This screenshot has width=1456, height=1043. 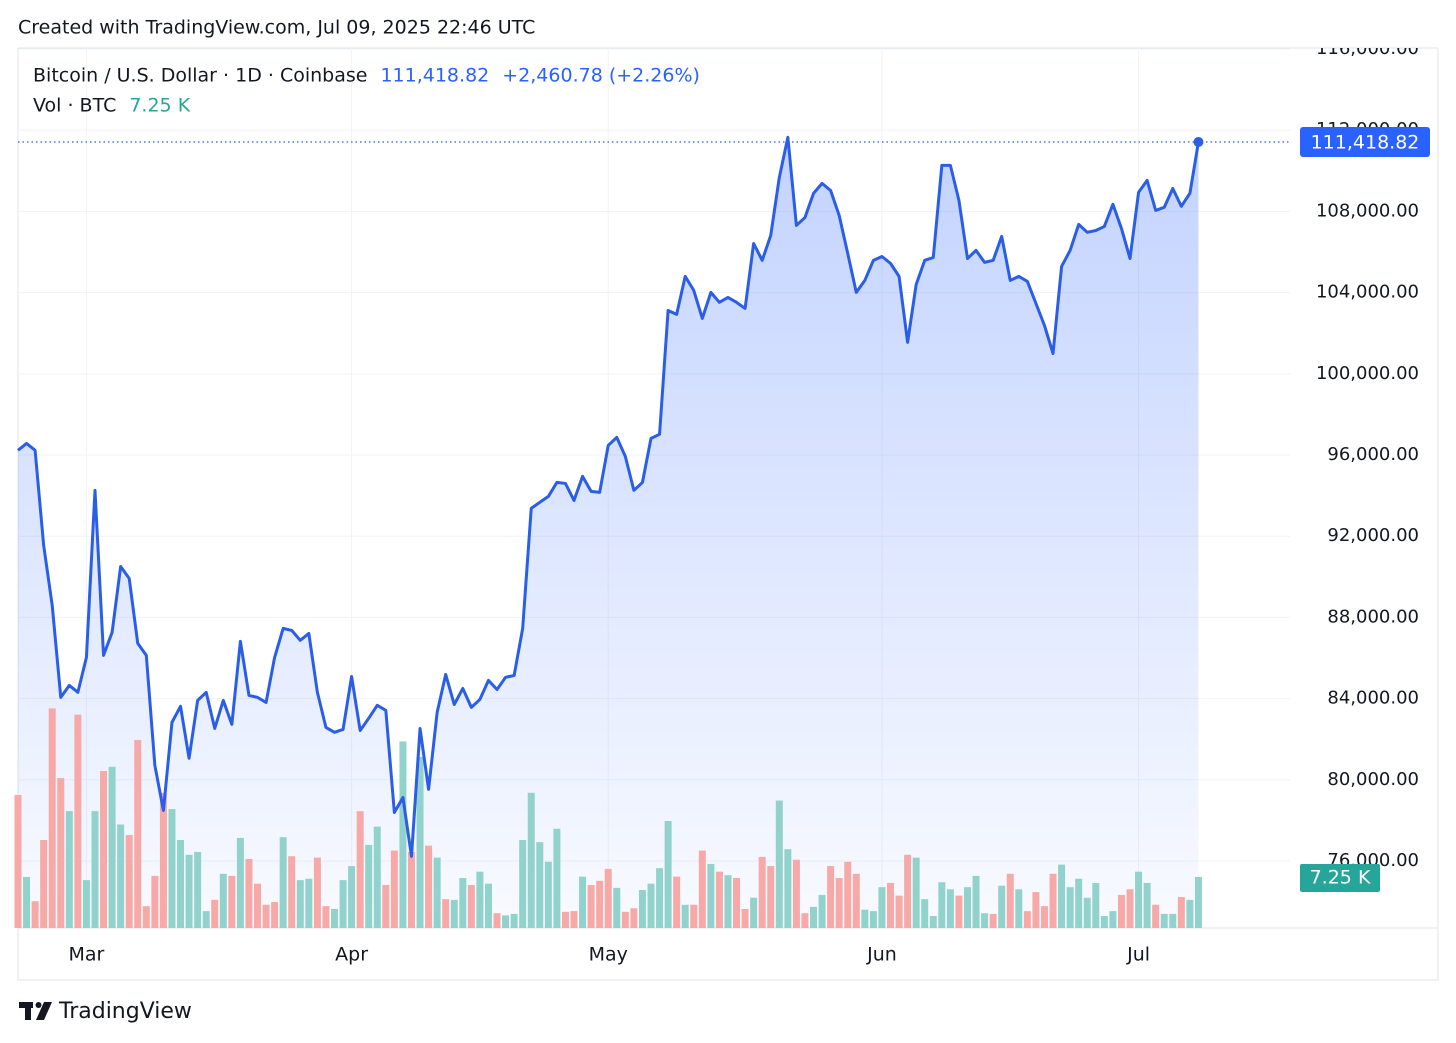 I want to click on x-tick-label: Jun, so click(x=881, y=955).